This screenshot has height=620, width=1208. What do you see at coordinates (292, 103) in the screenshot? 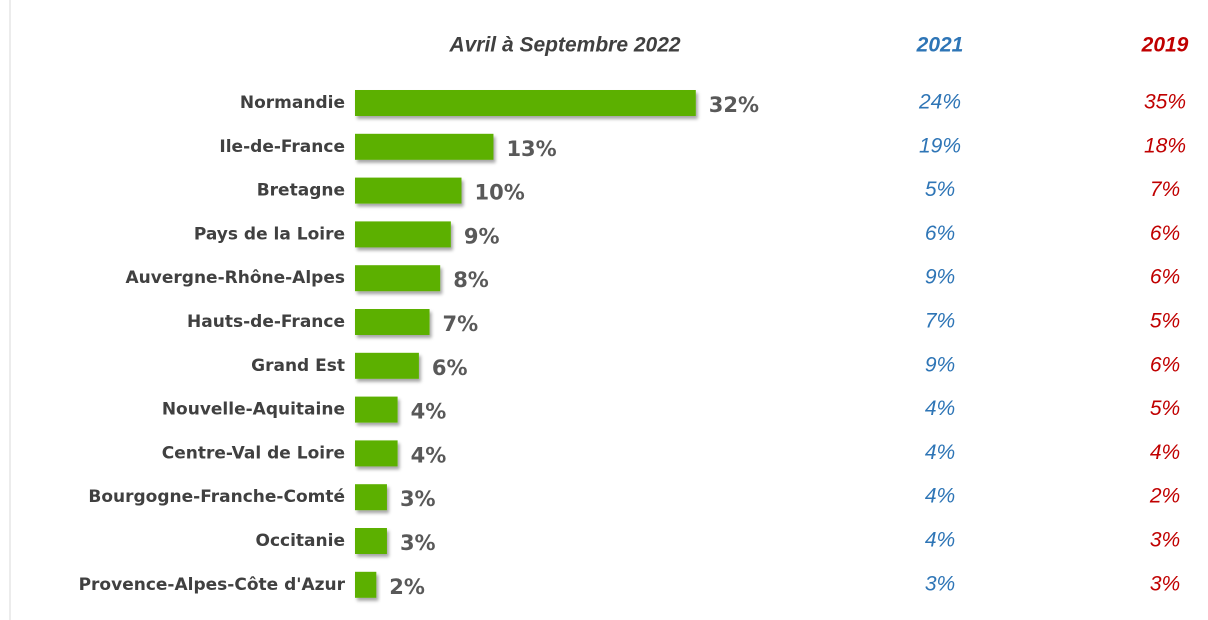
I see `category-label: Normandie` at bounding box center [292, 103].